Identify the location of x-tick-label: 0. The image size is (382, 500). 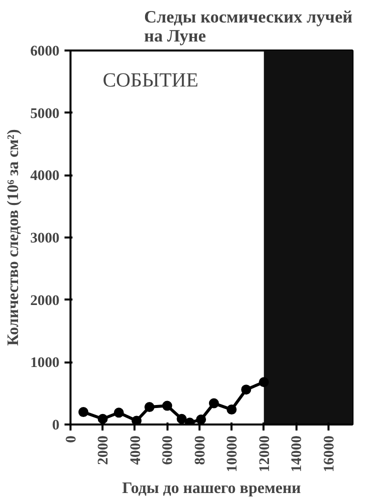
(72, 439).